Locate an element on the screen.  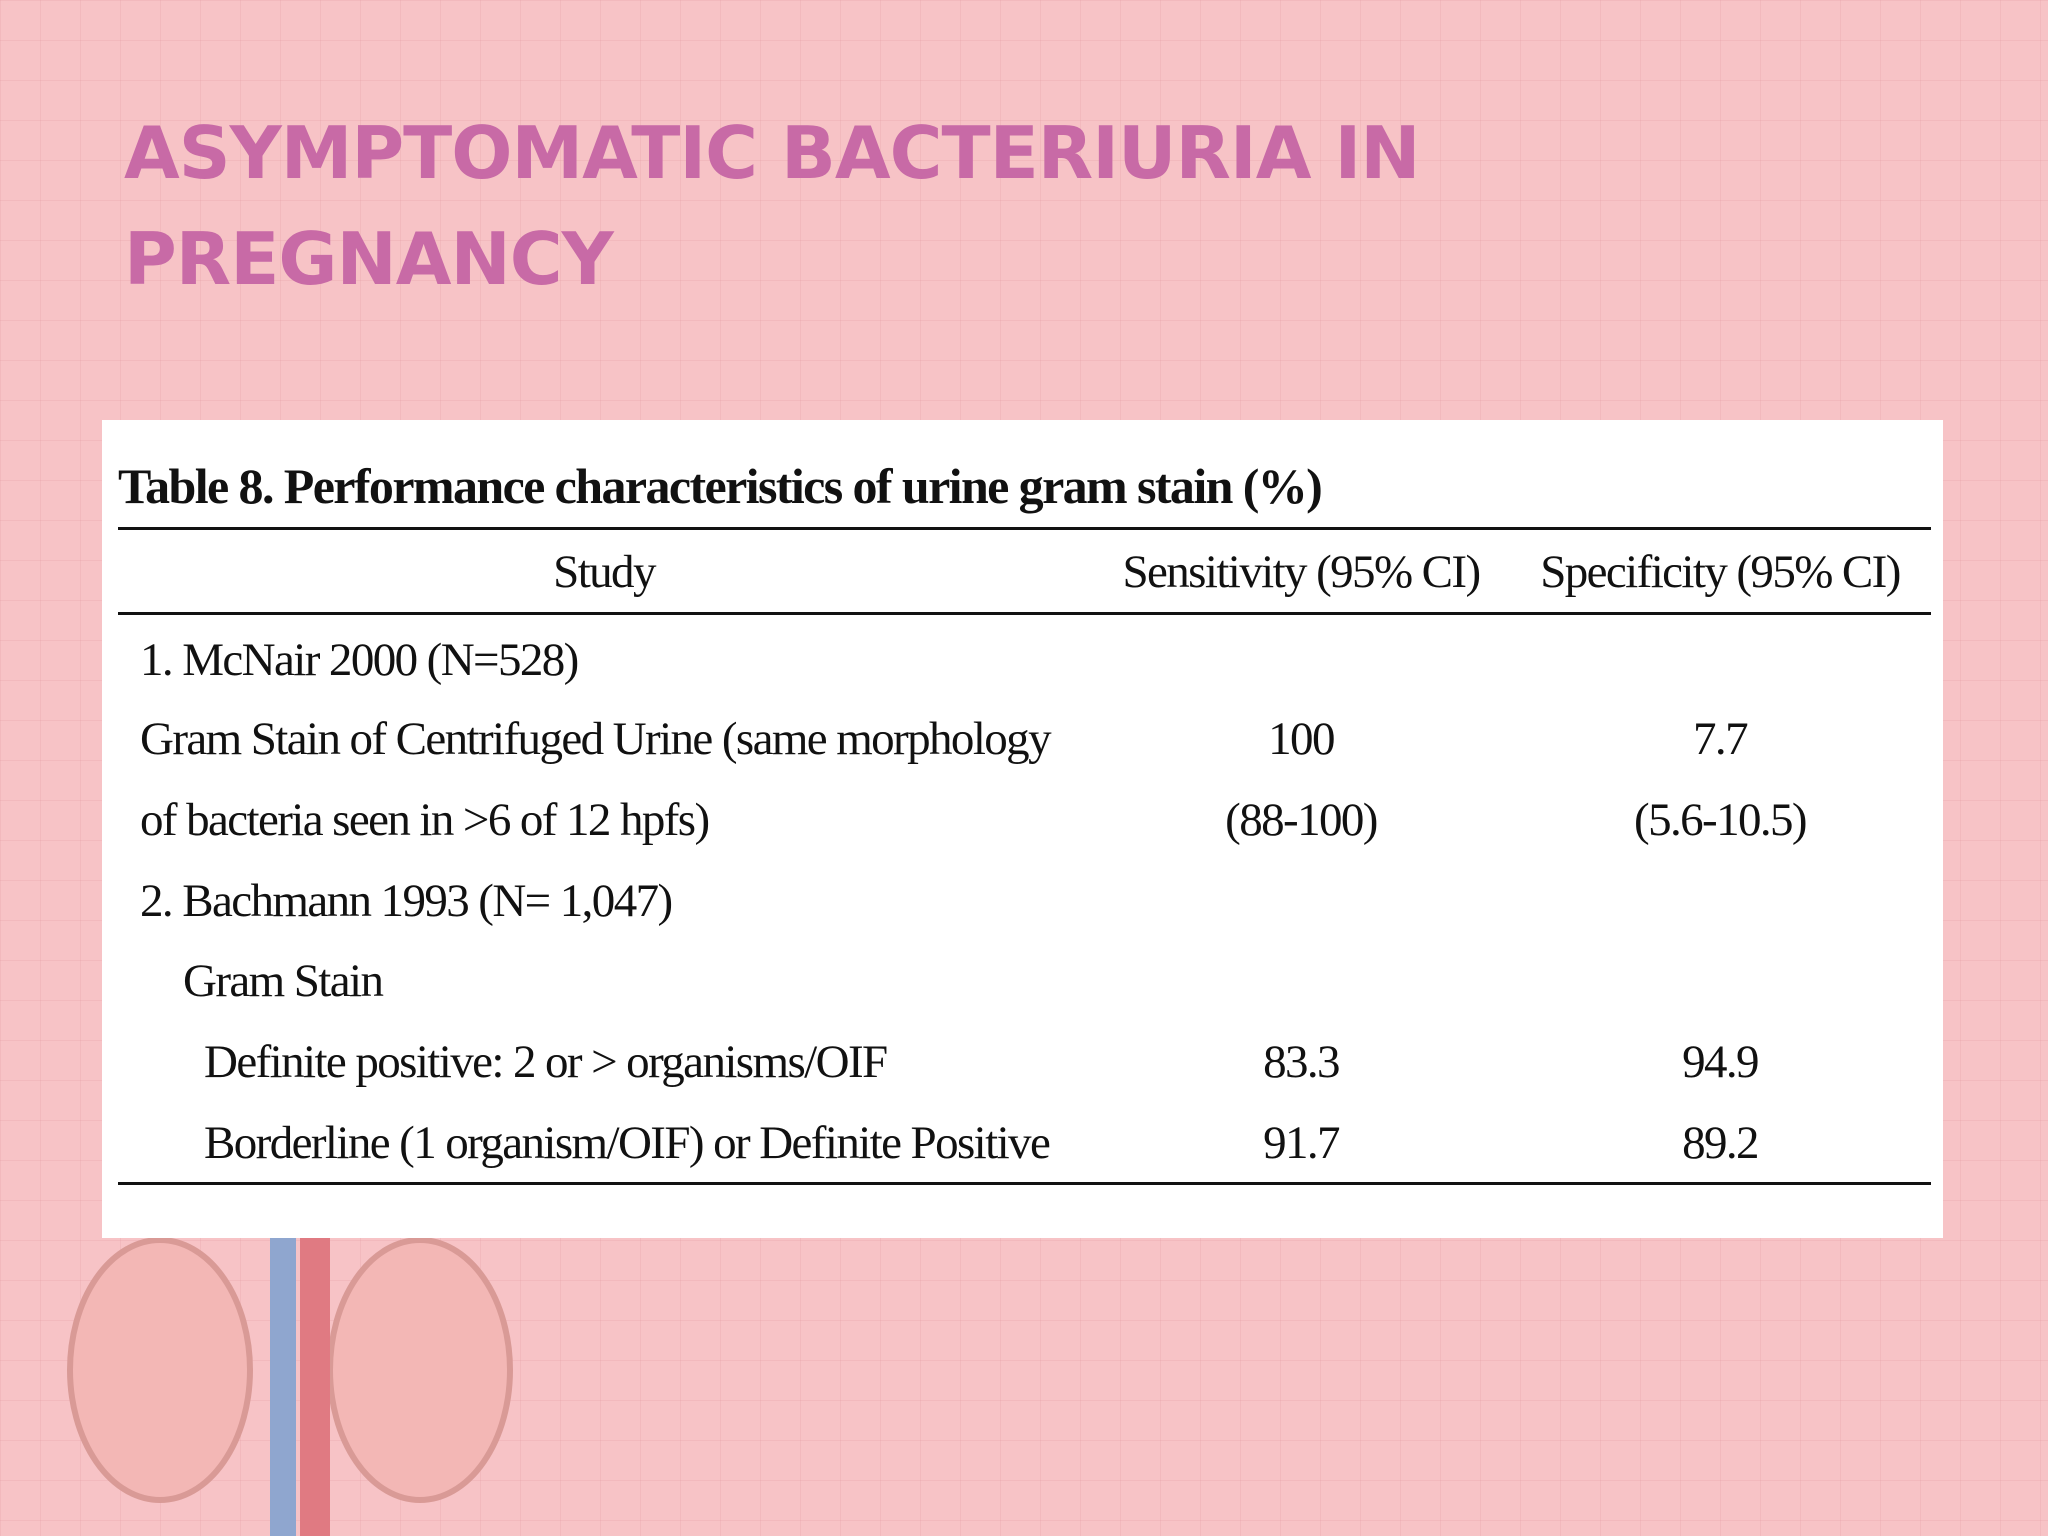
specificity-cell: 7.7 is located at coordinates (1721, 739).